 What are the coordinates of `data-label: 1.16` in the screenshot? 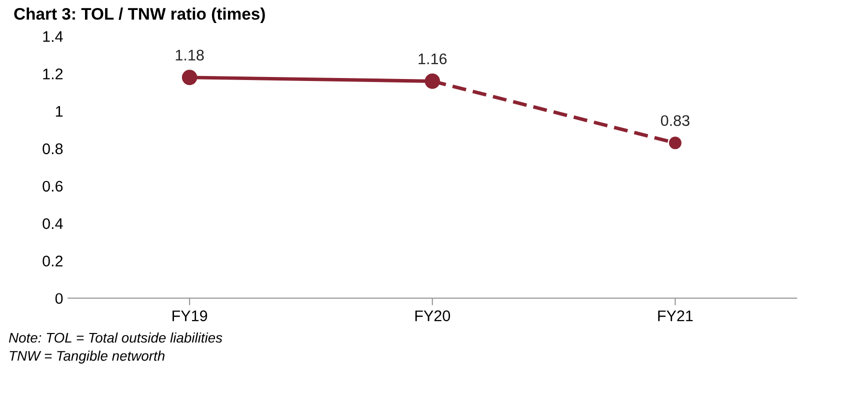 It's located at (432, 58).